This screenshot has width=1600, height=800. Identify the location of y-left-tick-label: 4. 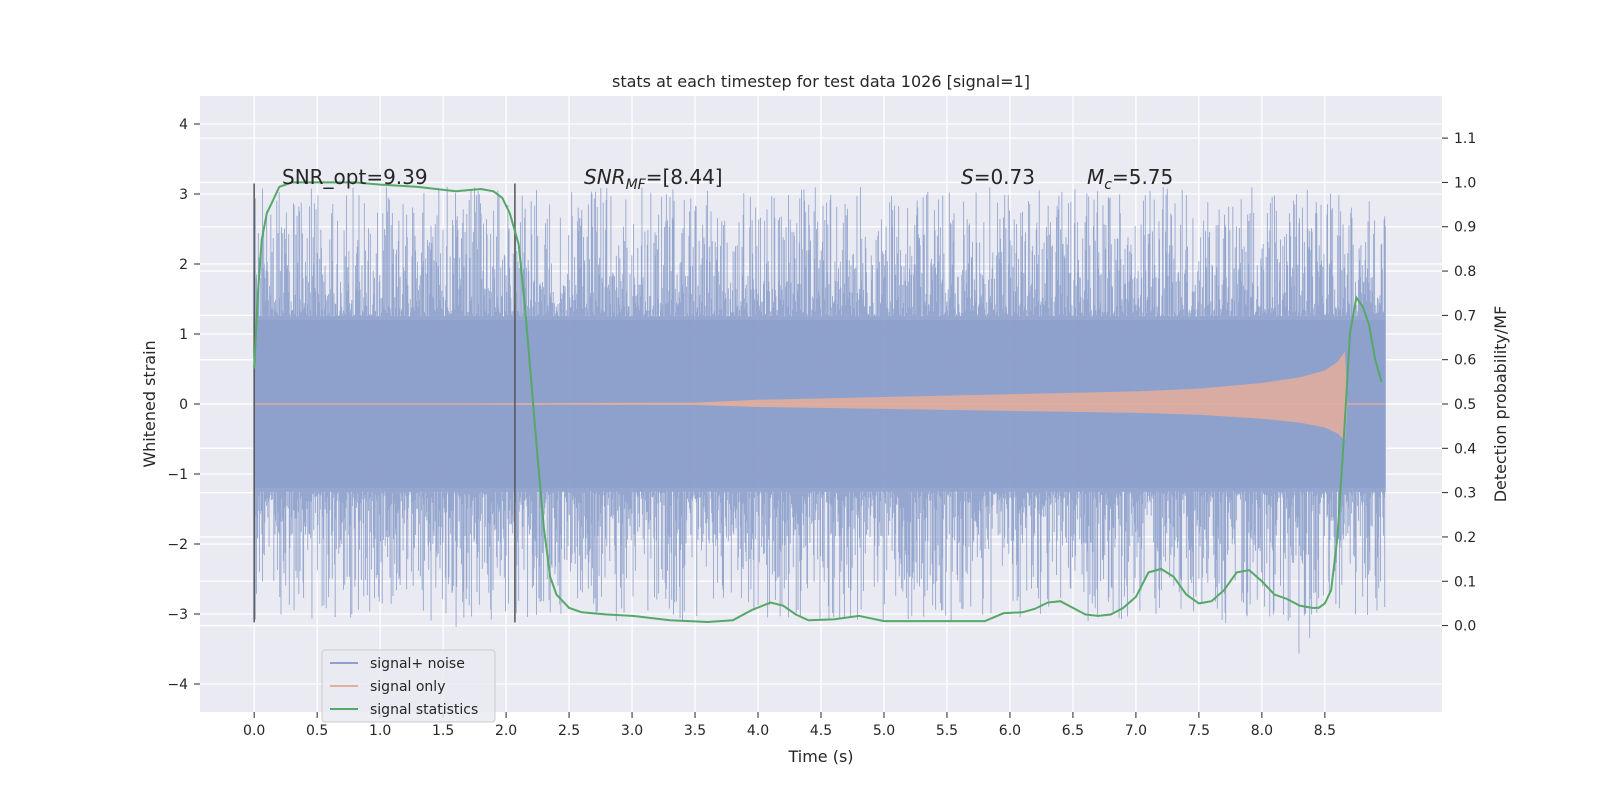
(183, 125).